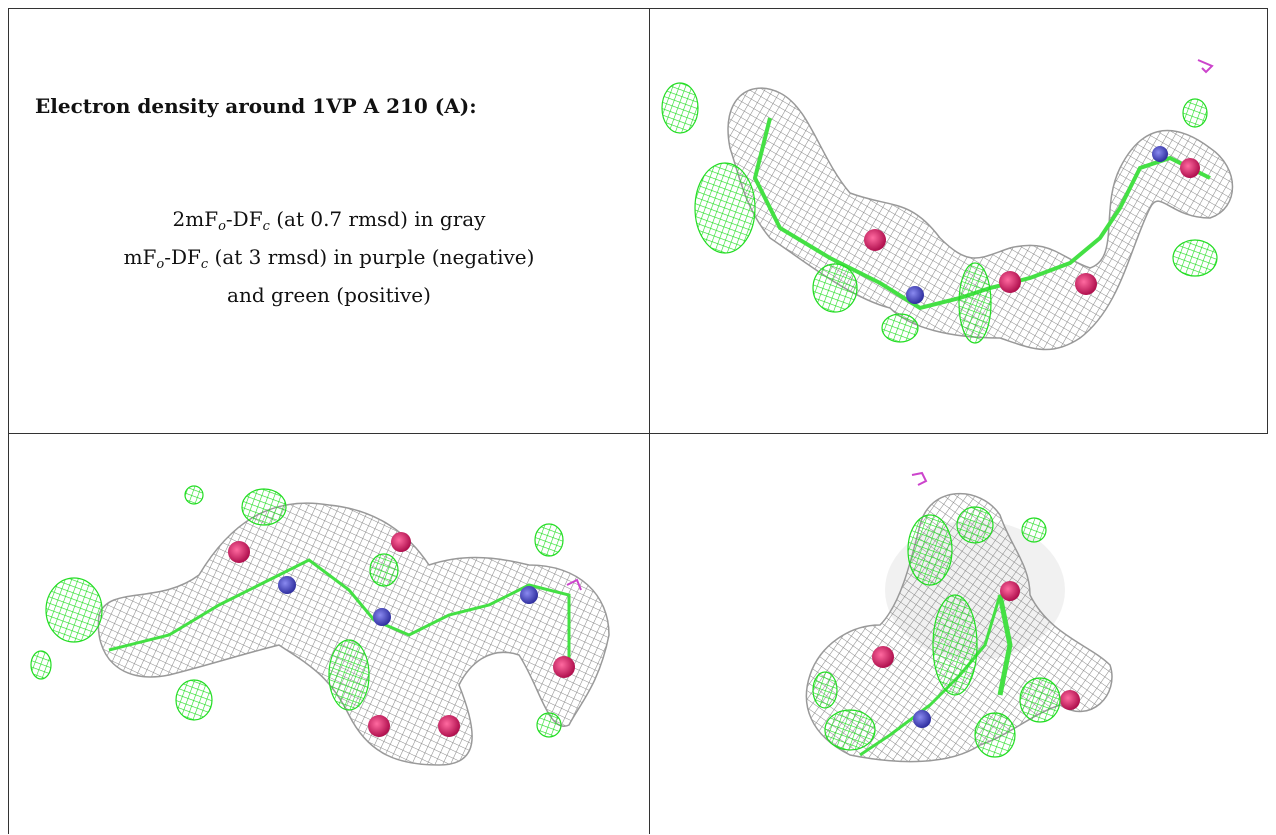  What do you see at coordinates (8, 421) in the screenshot?
I see `border-left` at bounding box center [8, 421].